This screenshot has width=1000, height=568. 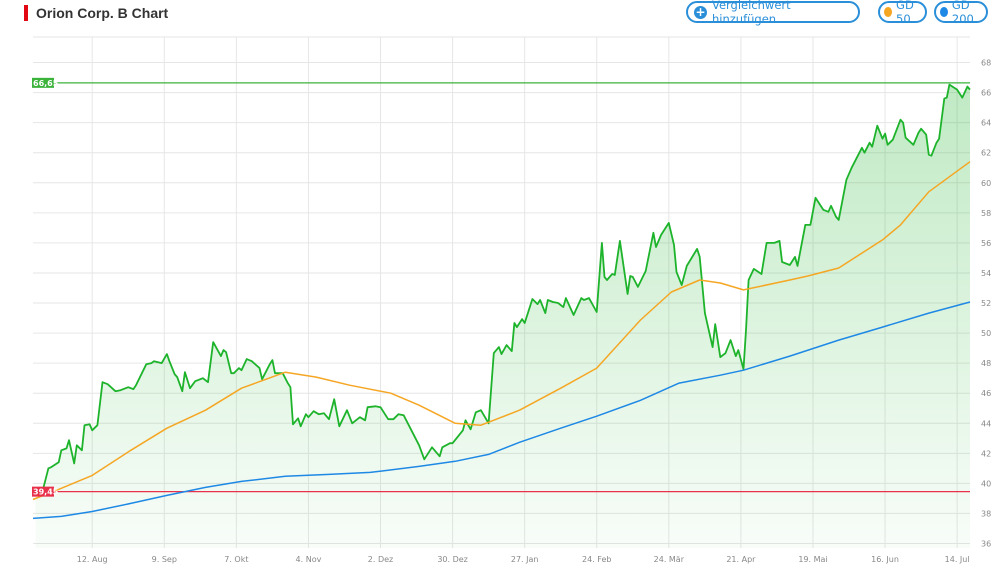 I want to click on y-tick-label: 50, so click(x=986, y=333).